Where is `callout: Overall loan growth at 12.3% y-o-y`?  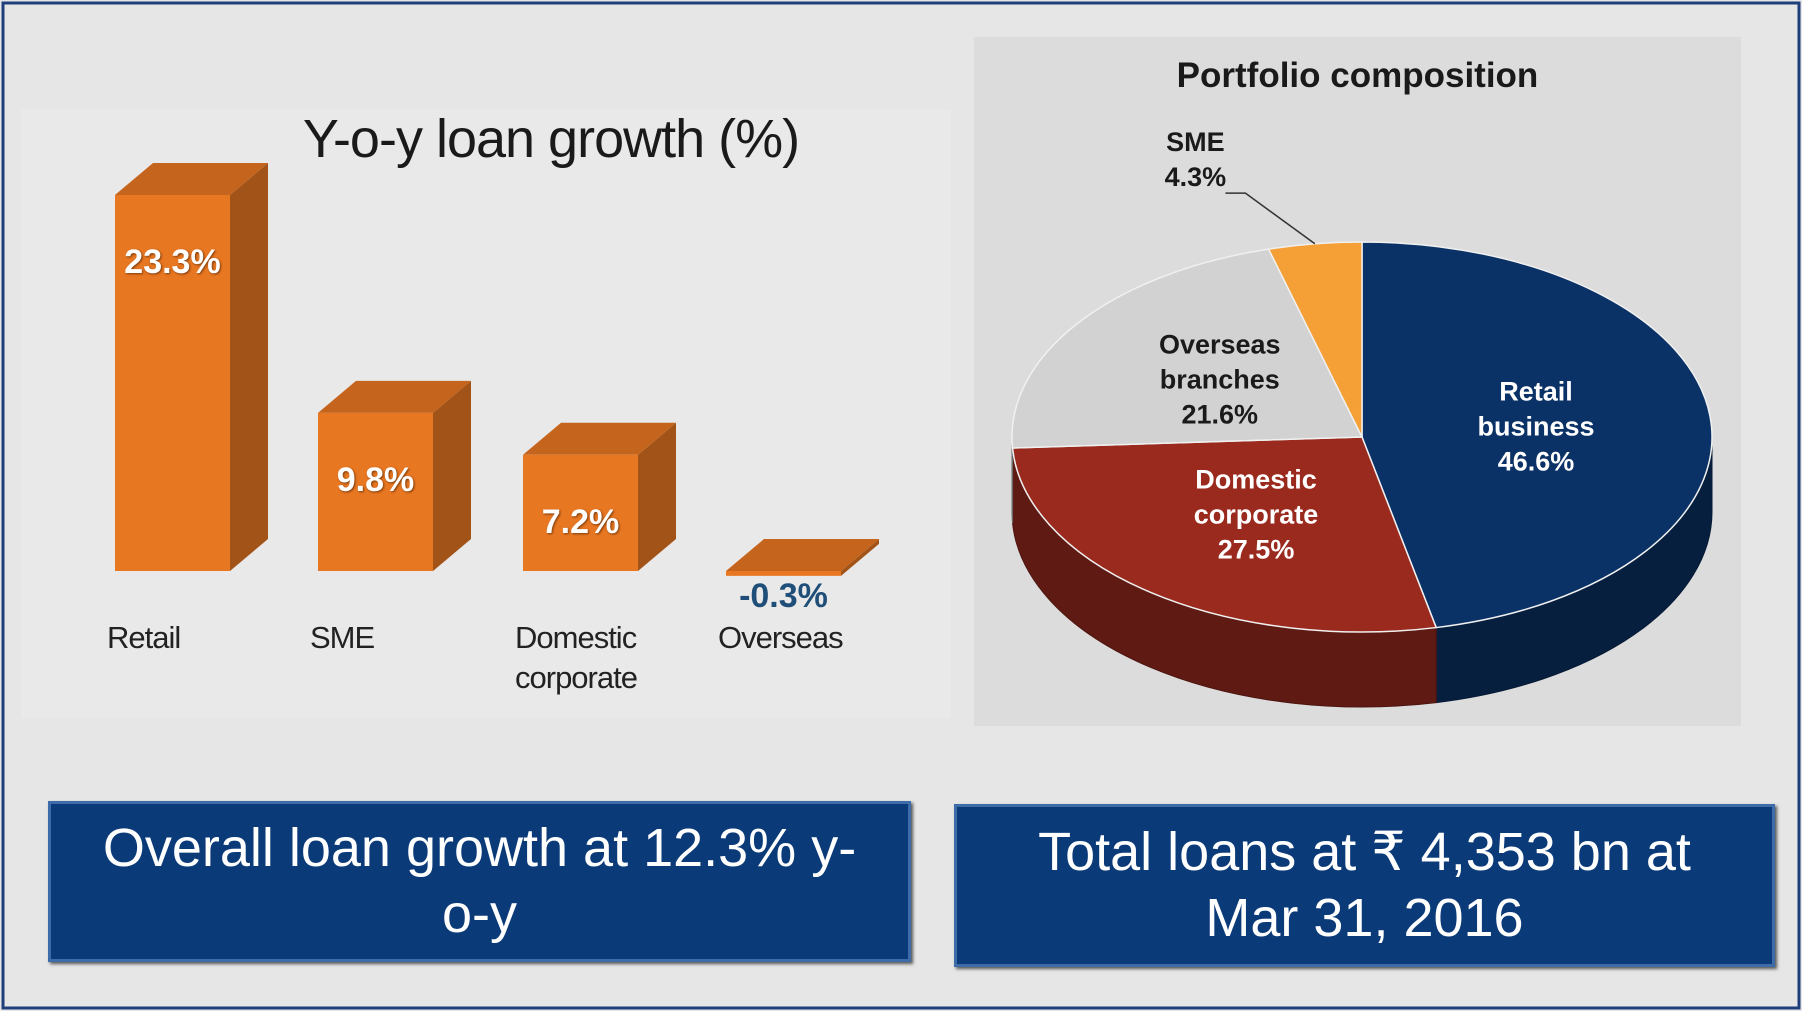 callout: Overall loan growth at 12.3% y-o-y is located at coordinates (479, 881).